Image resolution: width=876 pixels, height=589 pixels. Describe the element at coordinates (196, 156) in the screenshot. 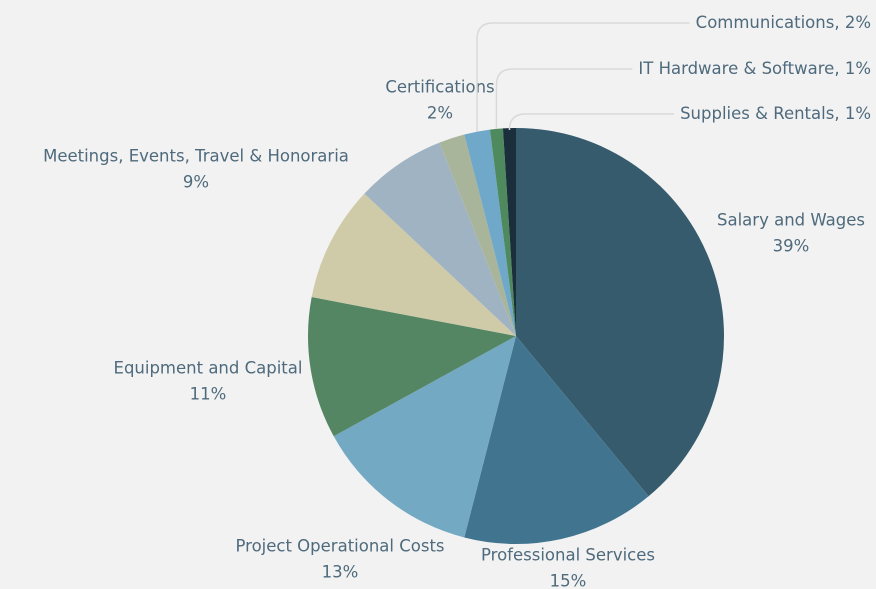

I see `category-label: Meetings, Events, Travel & Honoraria` at that location.